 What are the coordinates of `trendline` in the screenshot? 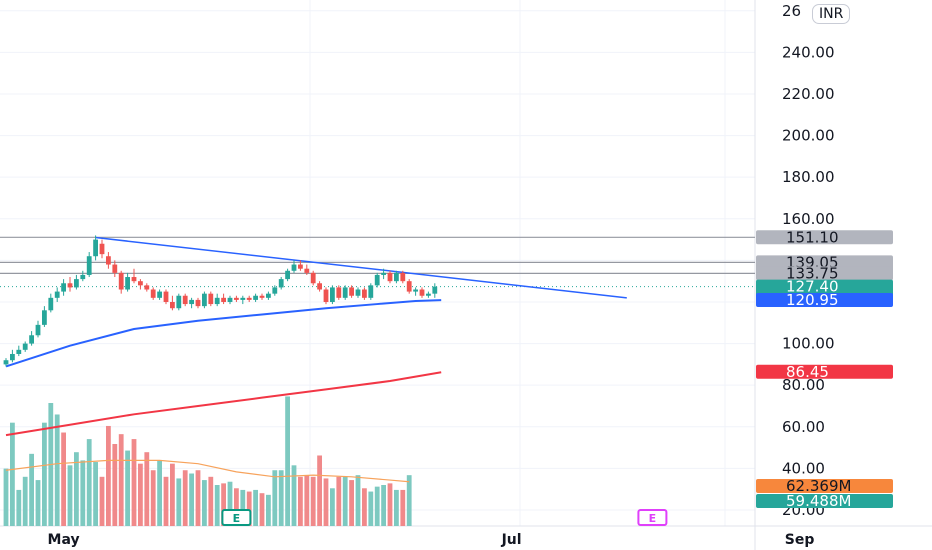 It's located at (361, 267).